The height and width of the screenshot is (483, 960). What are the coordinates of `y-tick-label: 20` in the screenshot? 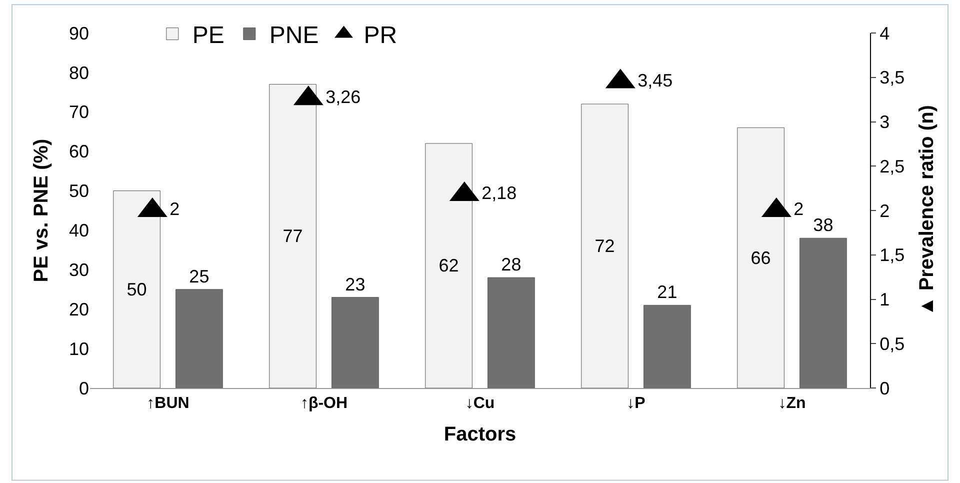 It's located at (78, 309).